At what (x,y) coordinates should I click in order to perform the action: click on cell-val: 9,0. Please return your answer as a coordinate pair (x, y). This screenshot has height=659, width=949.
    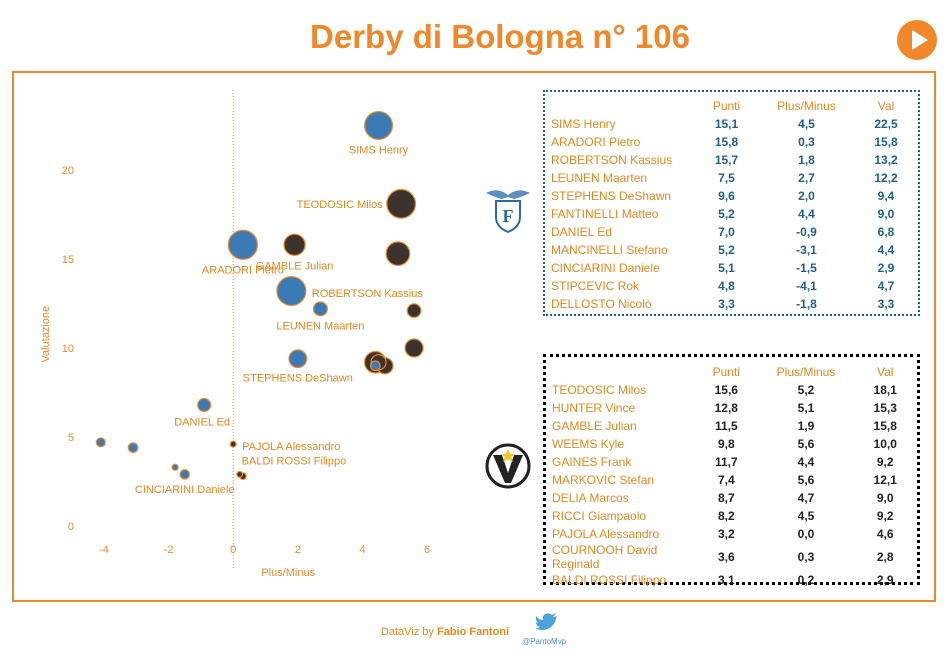
    Looking at the image, I should click on (885, 498).